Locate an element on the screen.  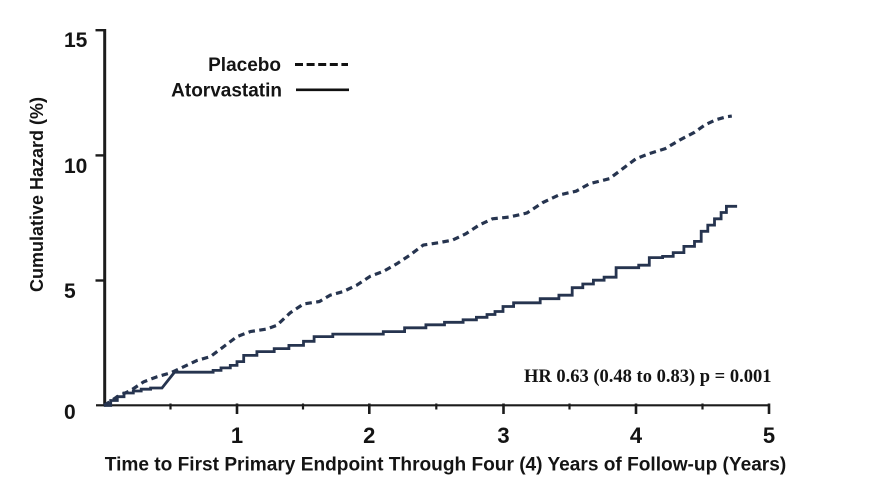
svg-text: 10 is located at coordinates (75, 166).